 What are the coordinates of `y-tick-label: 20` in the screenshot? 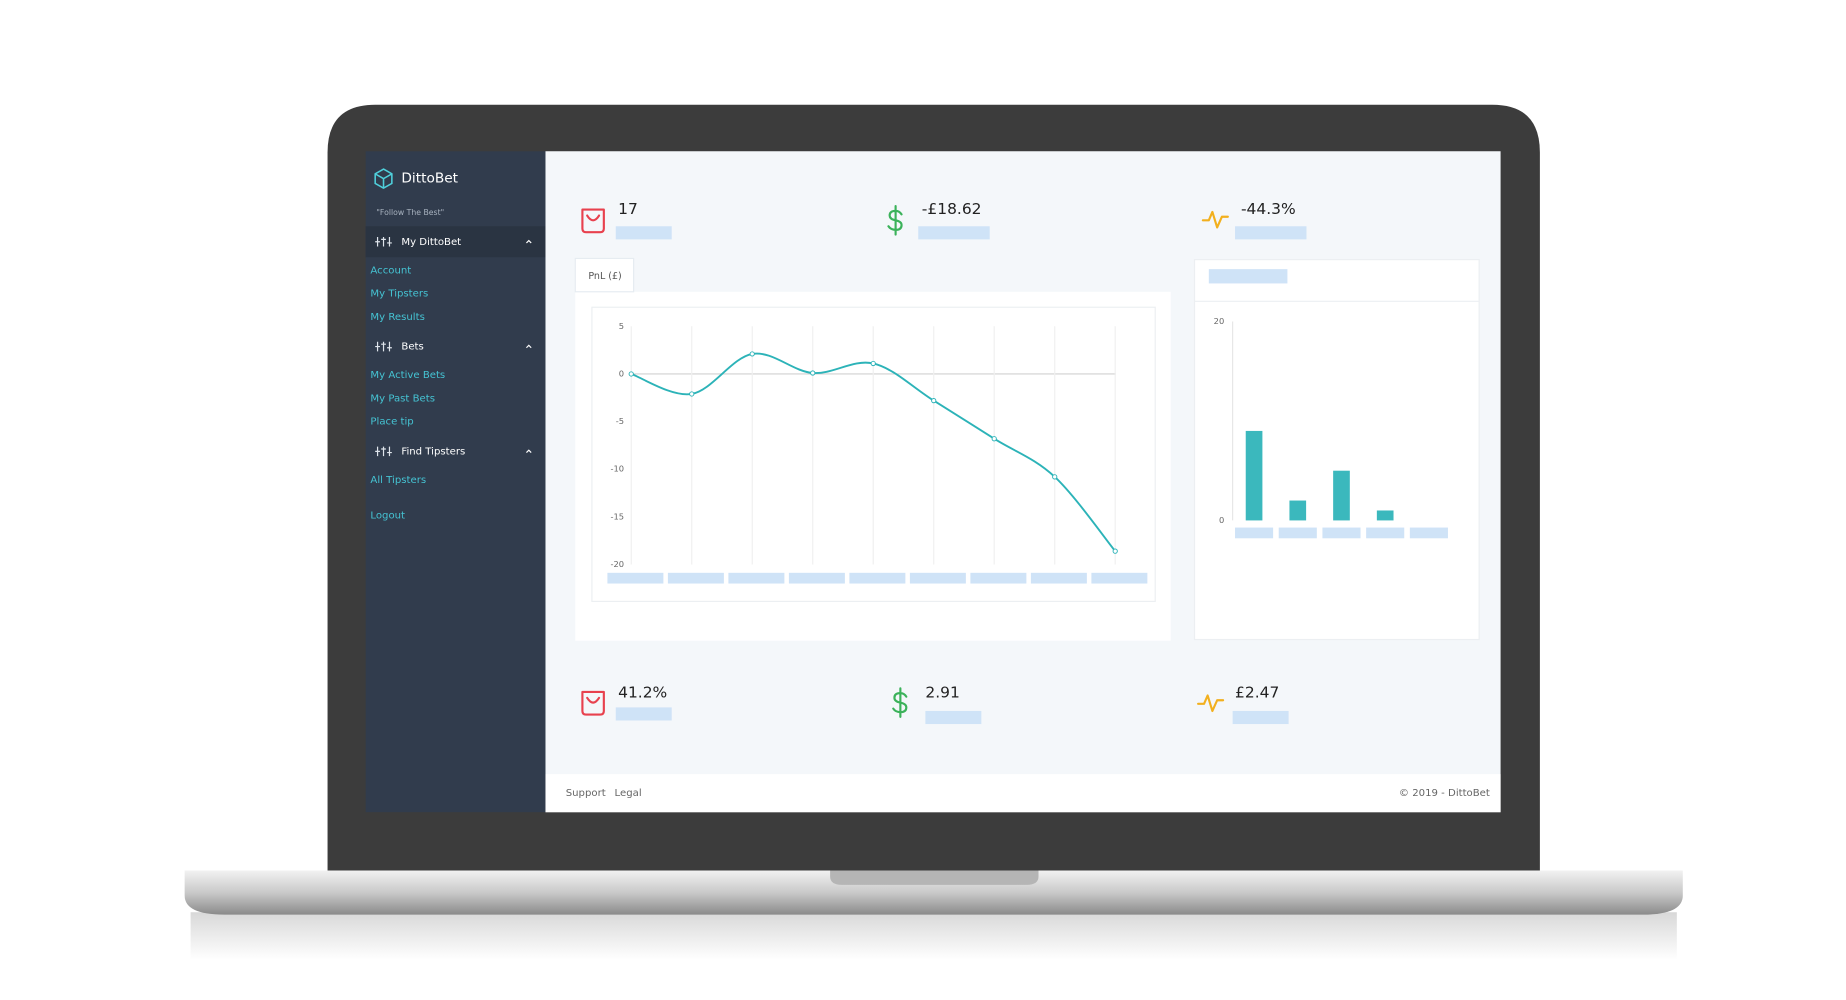 It's located at (1219, 321).